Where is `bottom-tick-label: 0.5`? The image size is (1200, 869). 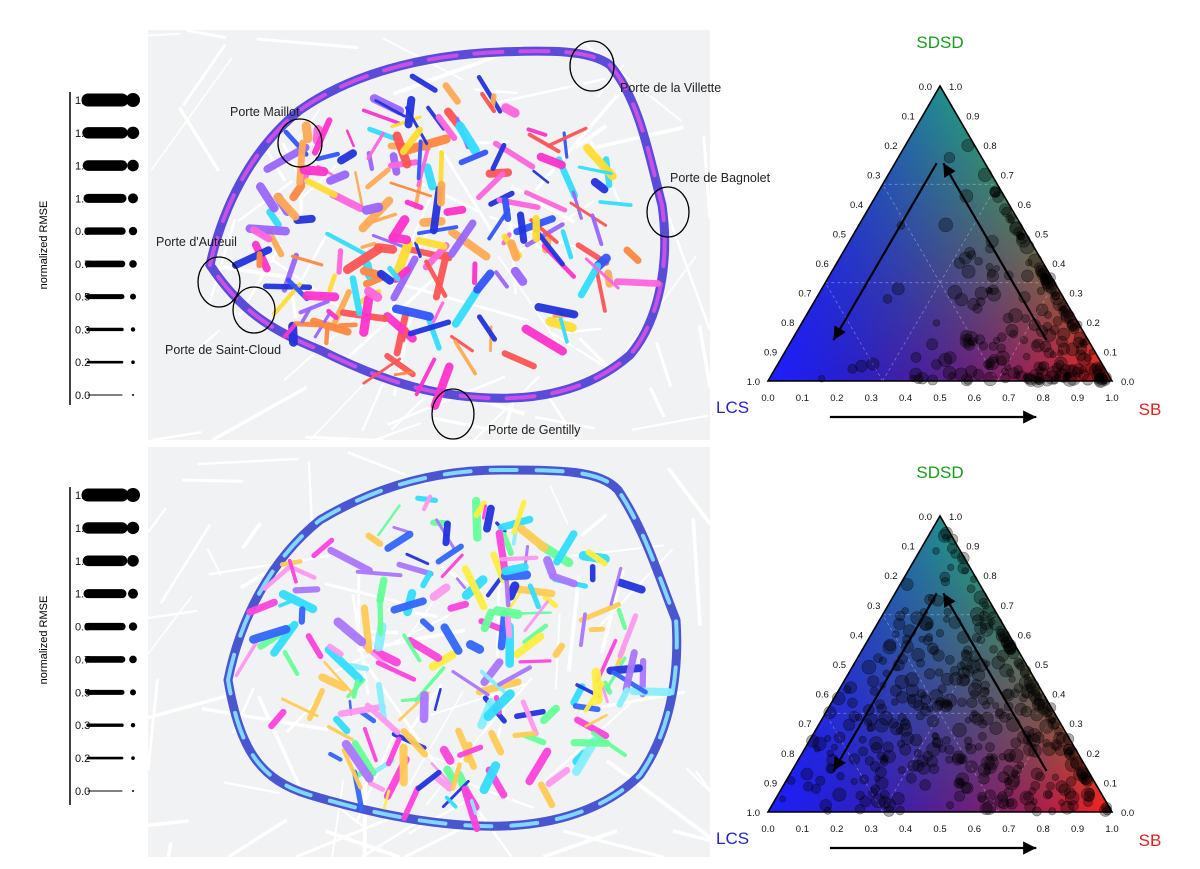
bottom-tick-label: 0.5 is located at coordinates (939, 829).